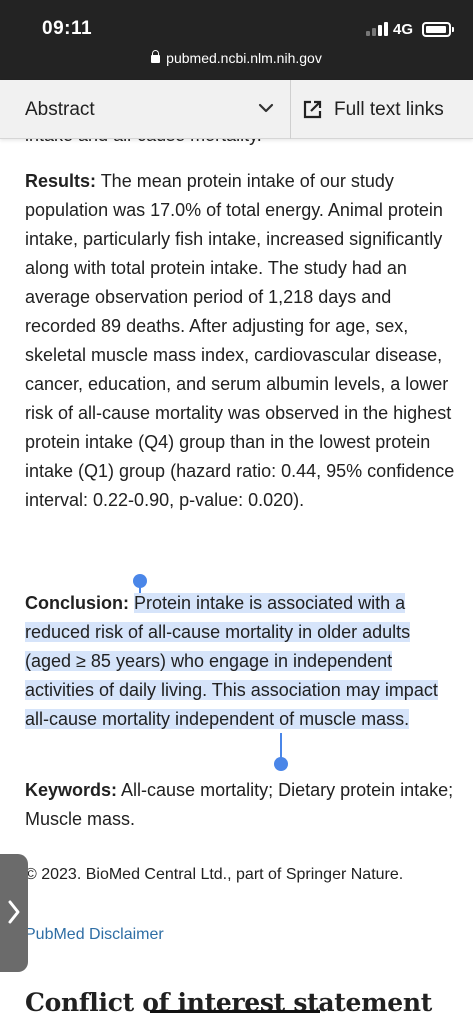  Describe the element at coordinates (438, 29) in the screenshot. I see `battery-icon` at that location.